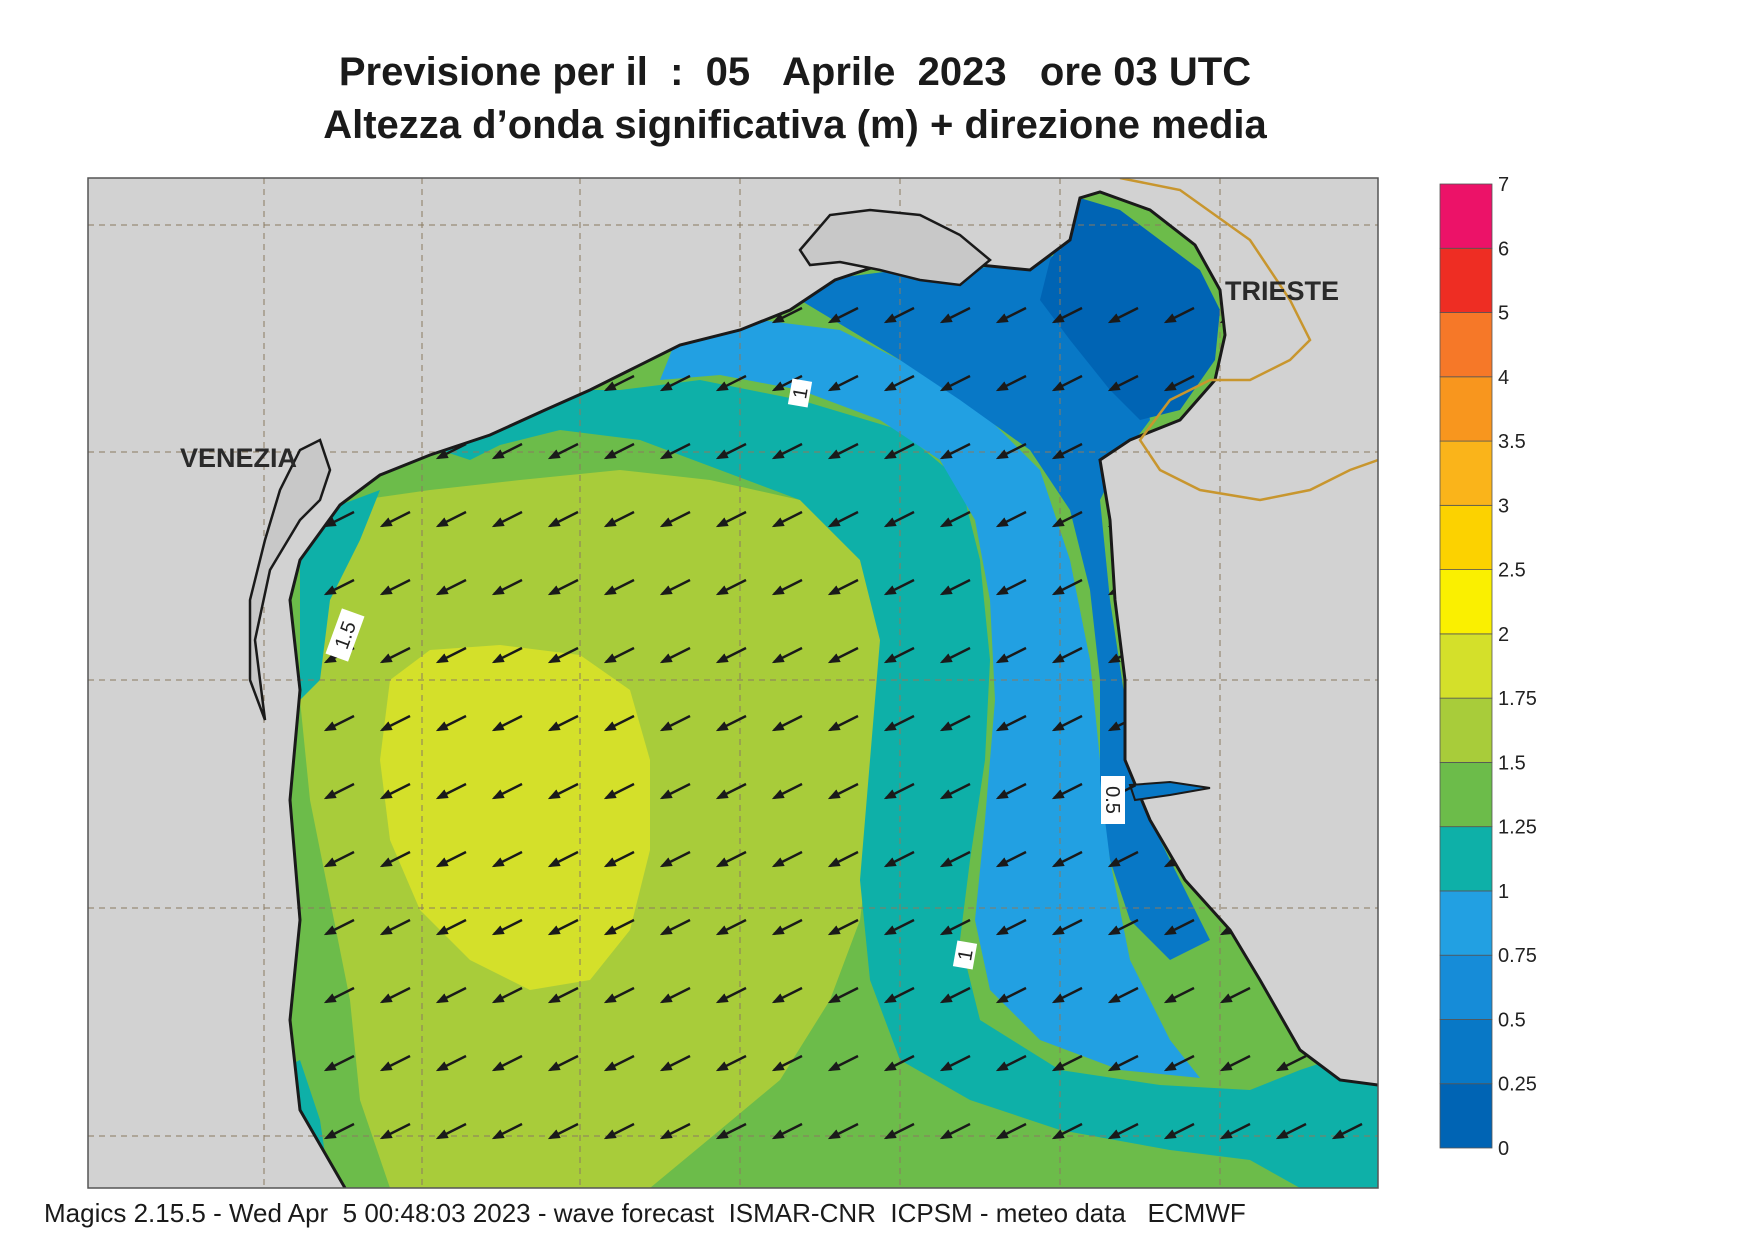 This screenshot has height=1242, width=1755. I want to click on venice-lagoon, so click(290, 579).